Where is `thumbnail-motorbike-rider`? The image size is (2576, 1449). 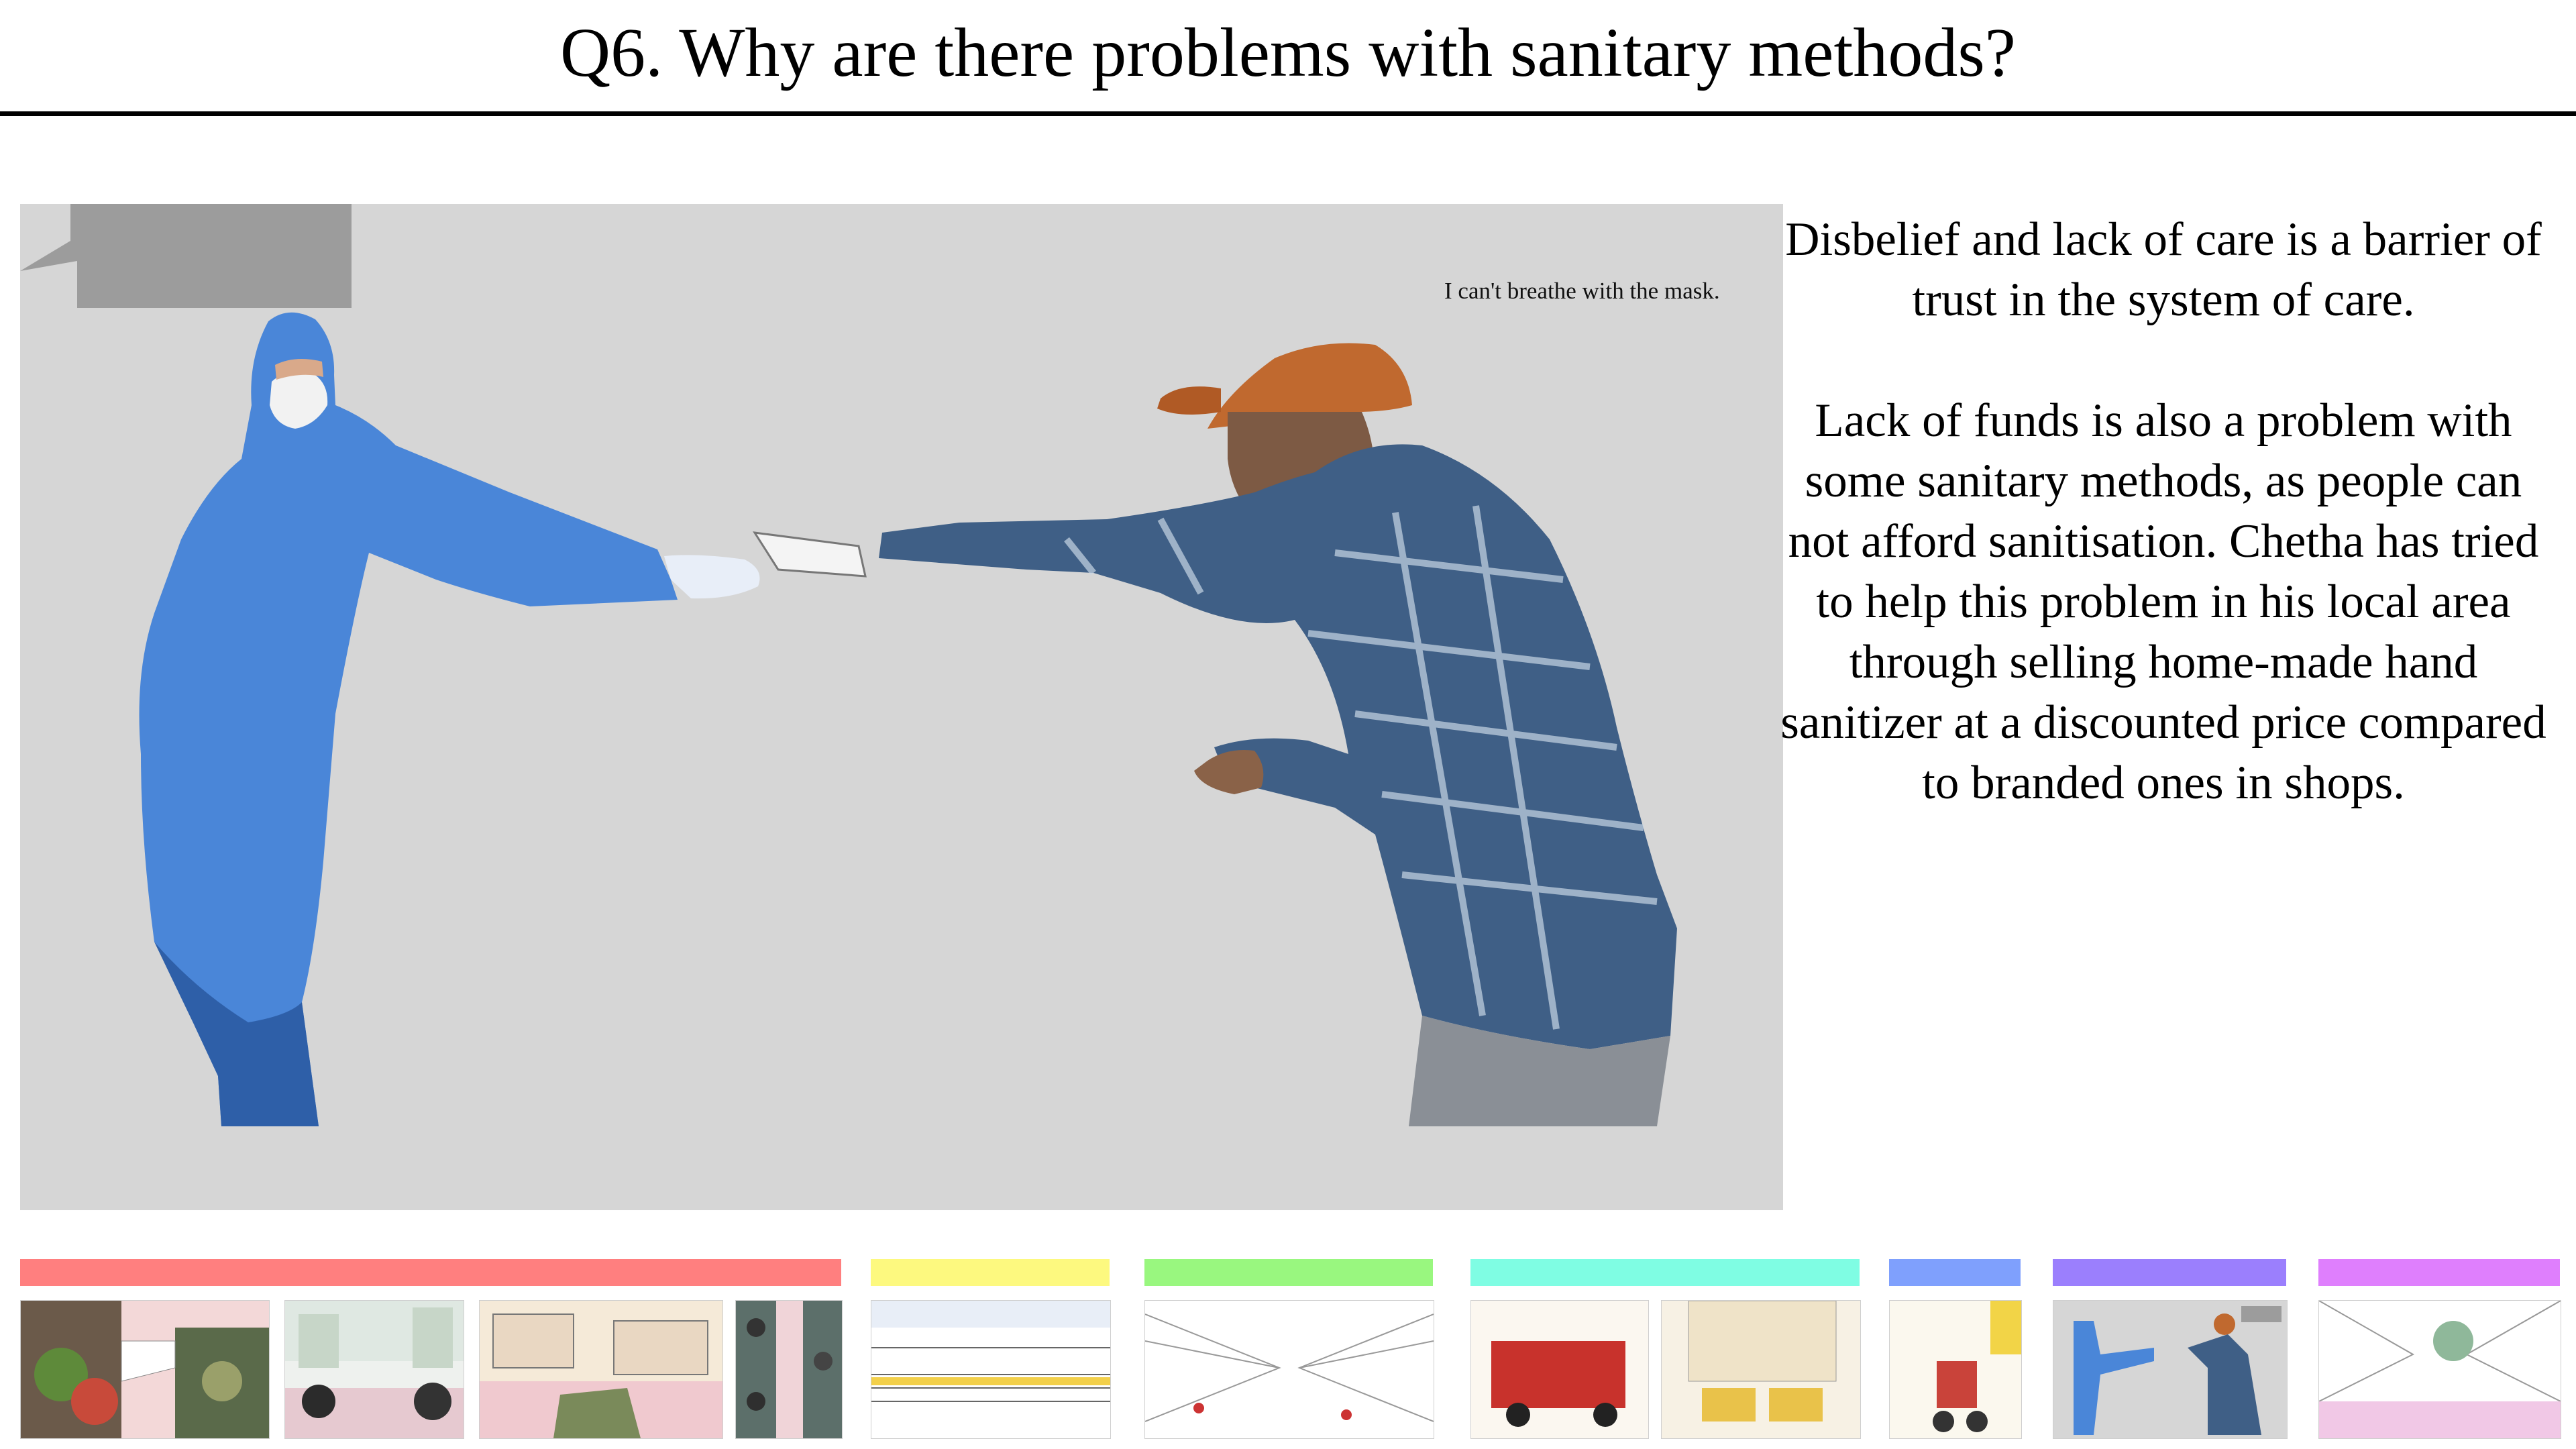
thumbnail-motorbike-rider is located at coordinates (1955, 1369).